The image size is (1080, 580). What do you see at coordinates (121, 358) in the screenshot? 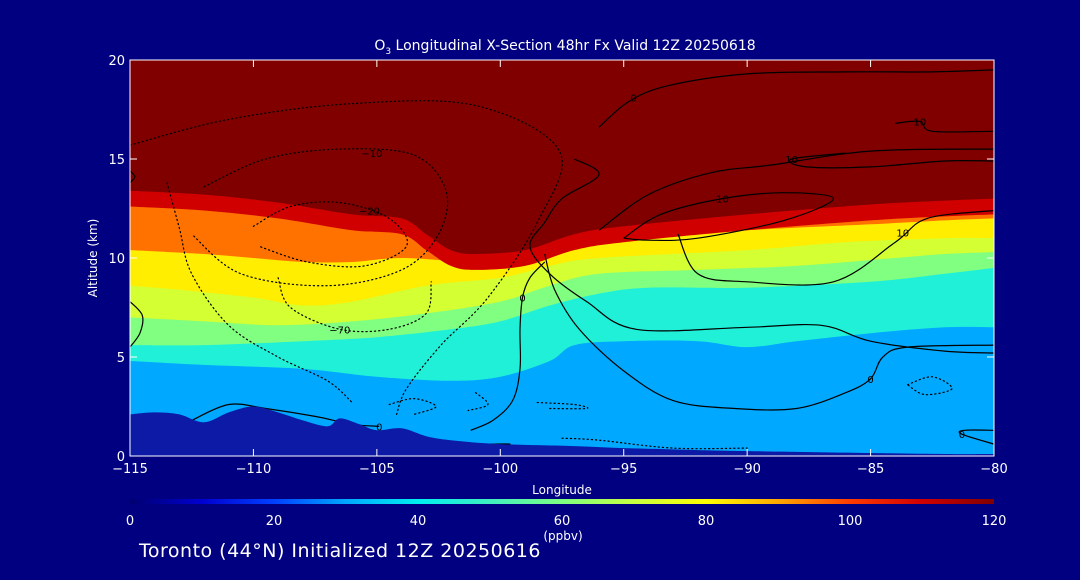
I see `y-tick-label: 5` at bounding box center [121, 358].